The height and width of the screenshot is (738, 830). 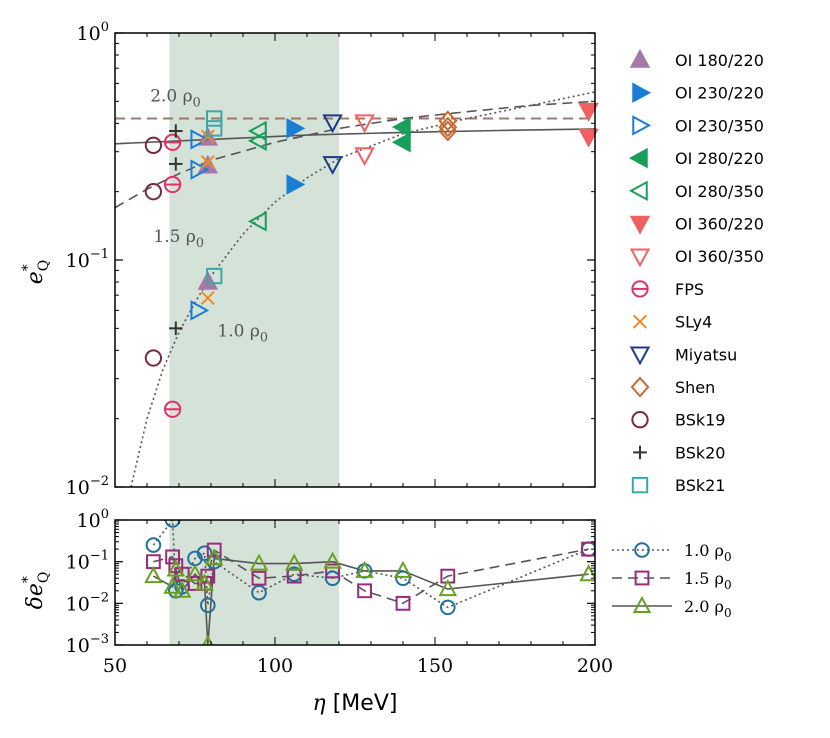 I want to click on legend-label-bsk21: BSk21, so click(x=700, y=485).